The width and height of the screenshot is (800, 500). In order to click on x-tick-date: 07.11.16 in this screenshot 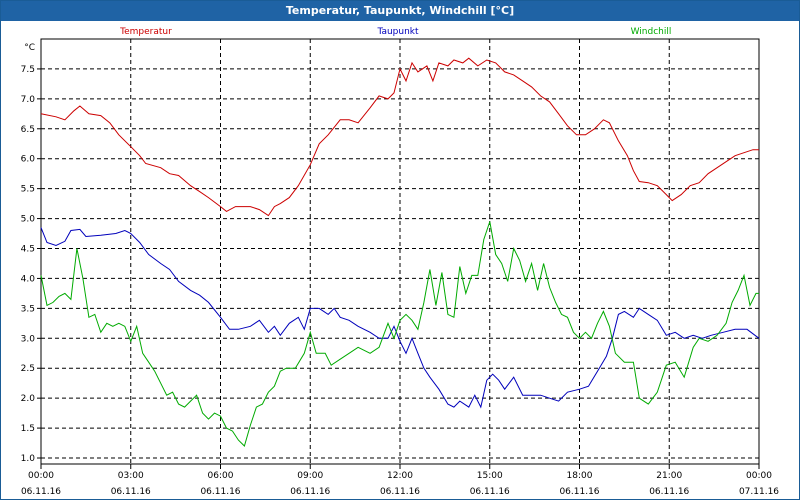, I will do `click(759, 492)`.